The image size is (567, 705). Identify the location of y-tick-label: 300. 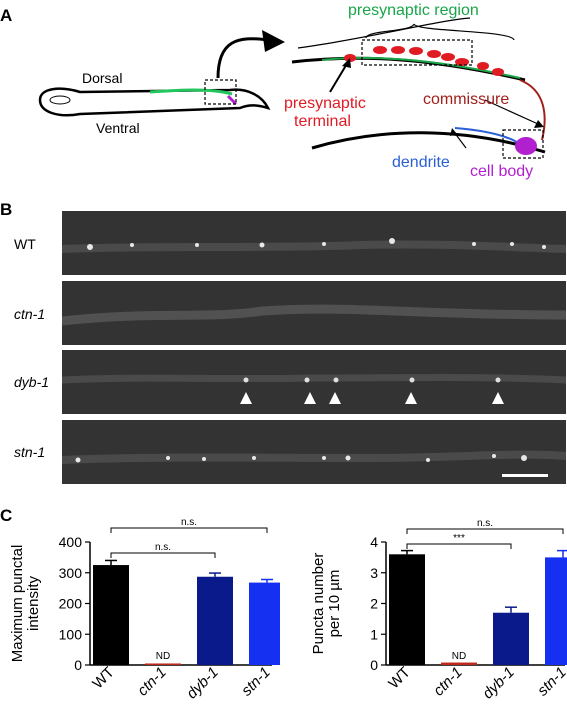
(71, 573).